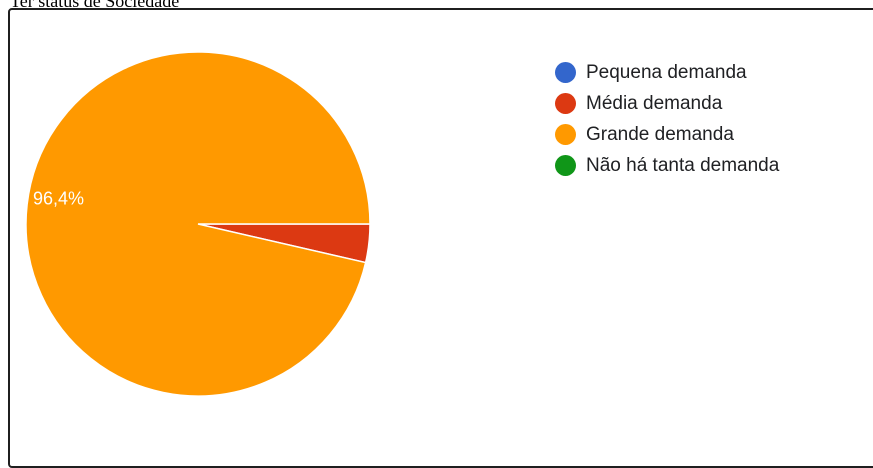 This screenshot has height=468, width=873. I want to click on legend-swatch-media-demanda, so click(565, 103).